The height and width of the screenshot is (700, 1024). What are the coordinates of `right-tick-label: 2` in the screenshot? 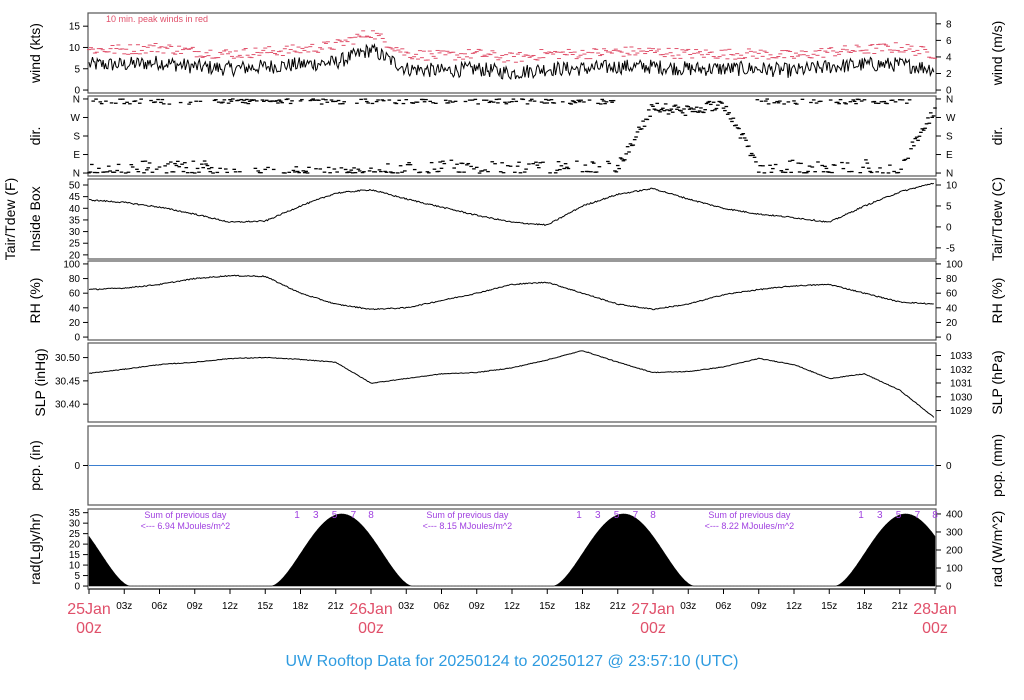 It's located at (949, 74).